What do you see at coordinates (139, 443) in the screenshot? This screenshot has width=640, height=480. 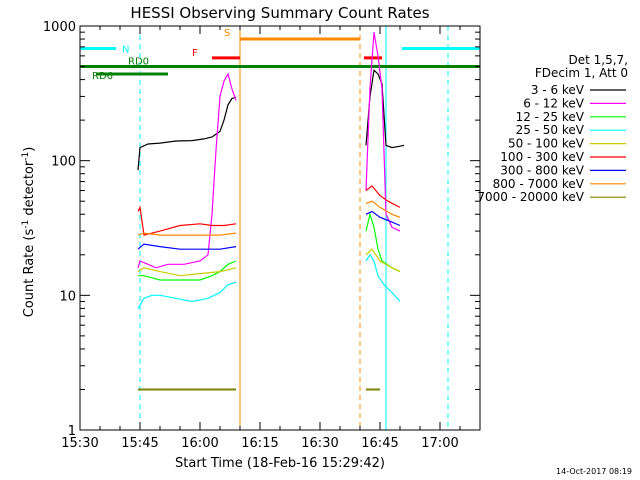 I see `x-tick-label-1: 15:45` at bounding box center [139, 443].